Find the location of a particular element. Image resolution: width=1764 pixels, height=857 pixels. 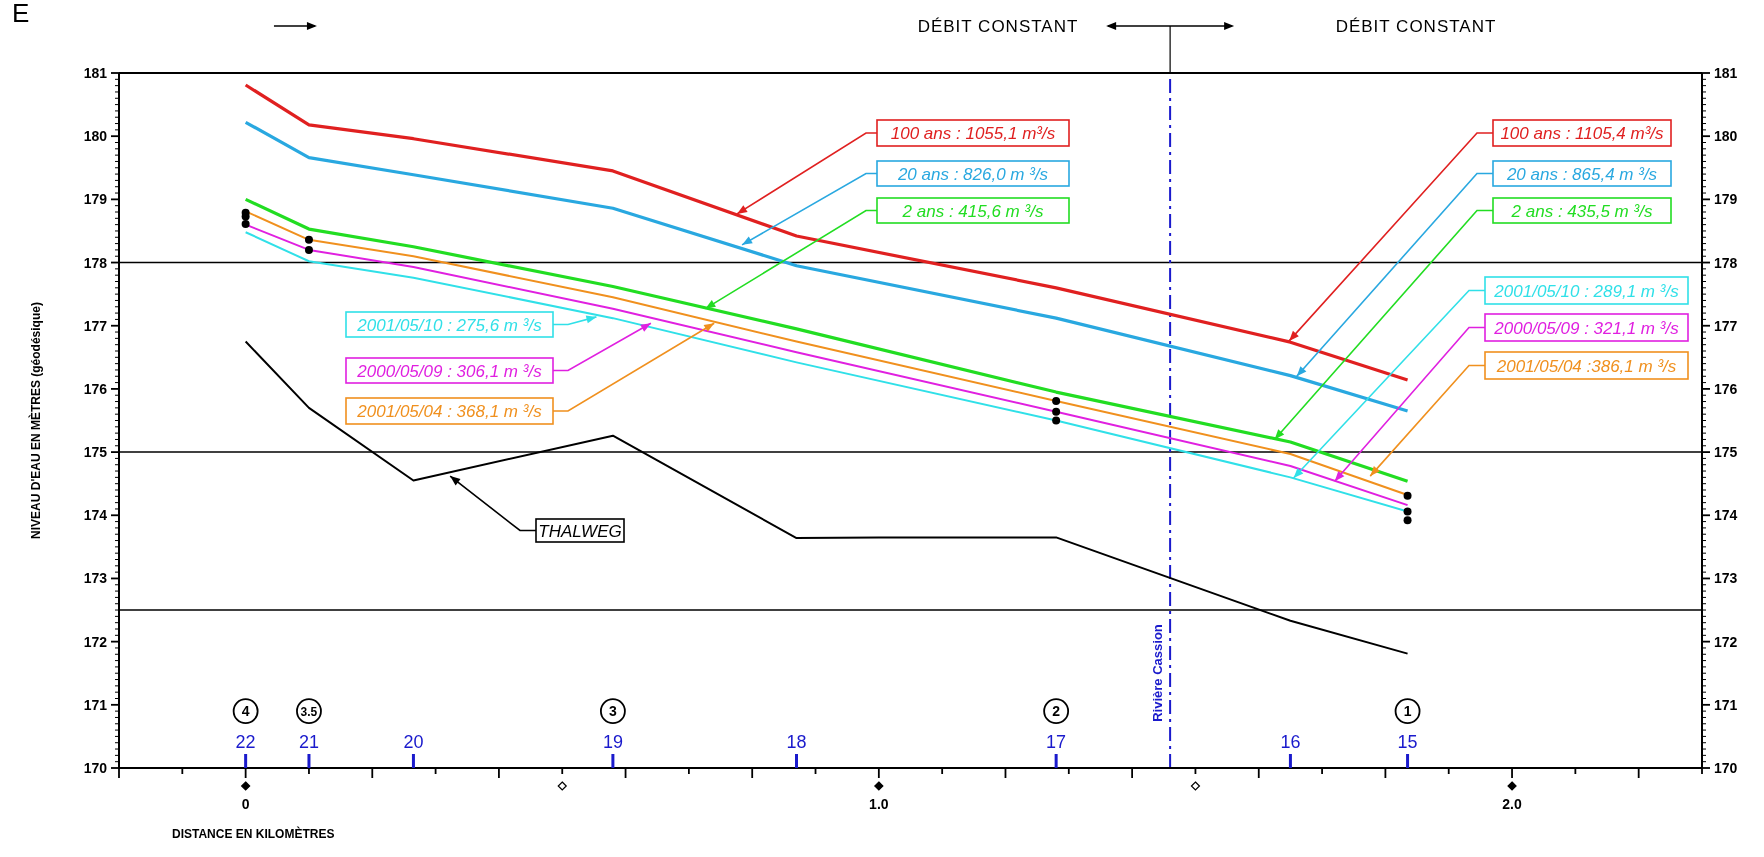

text: THALWEG is located at coordinates (580, 531).